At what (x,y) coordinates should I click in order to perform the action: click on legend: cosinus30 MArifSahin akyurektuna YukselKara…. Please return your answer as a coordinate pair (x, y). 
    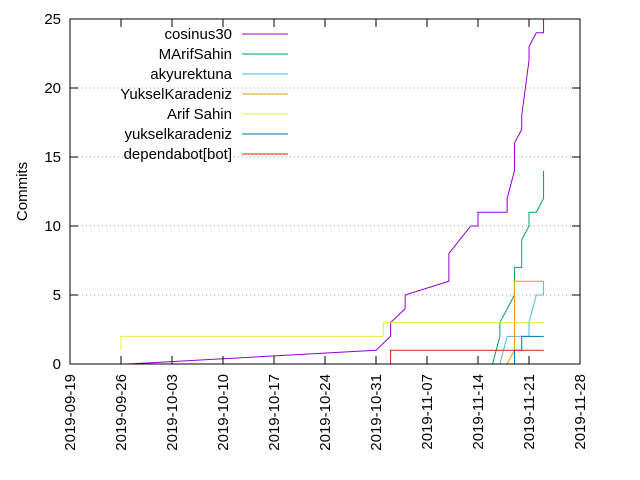
    Looking at the image, I should click on (204, 94).